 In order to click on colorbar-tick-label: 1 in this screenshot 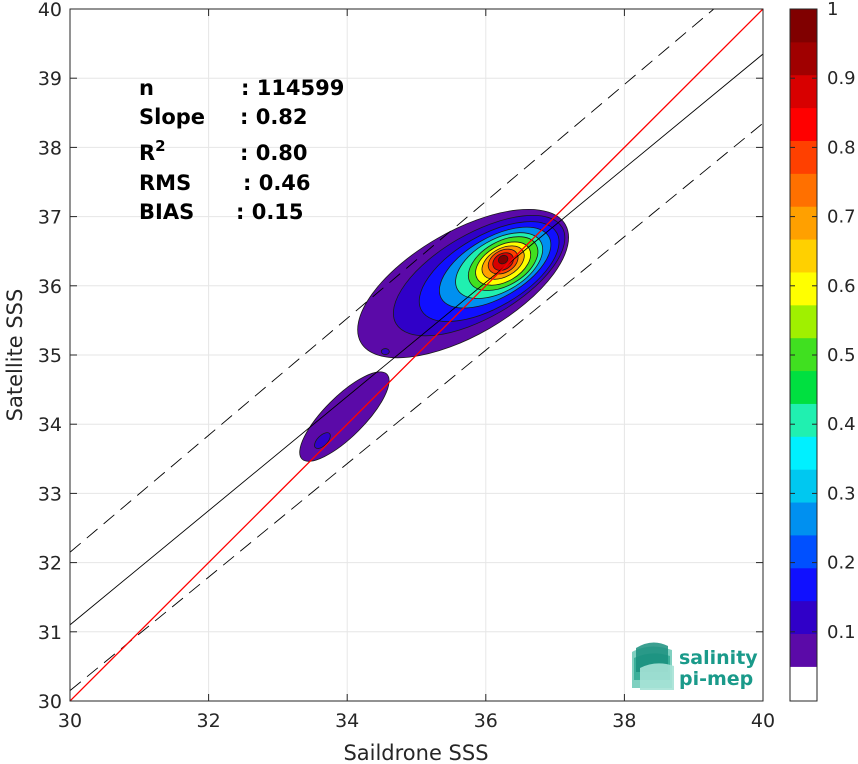, I will do `click(832, 10)`.